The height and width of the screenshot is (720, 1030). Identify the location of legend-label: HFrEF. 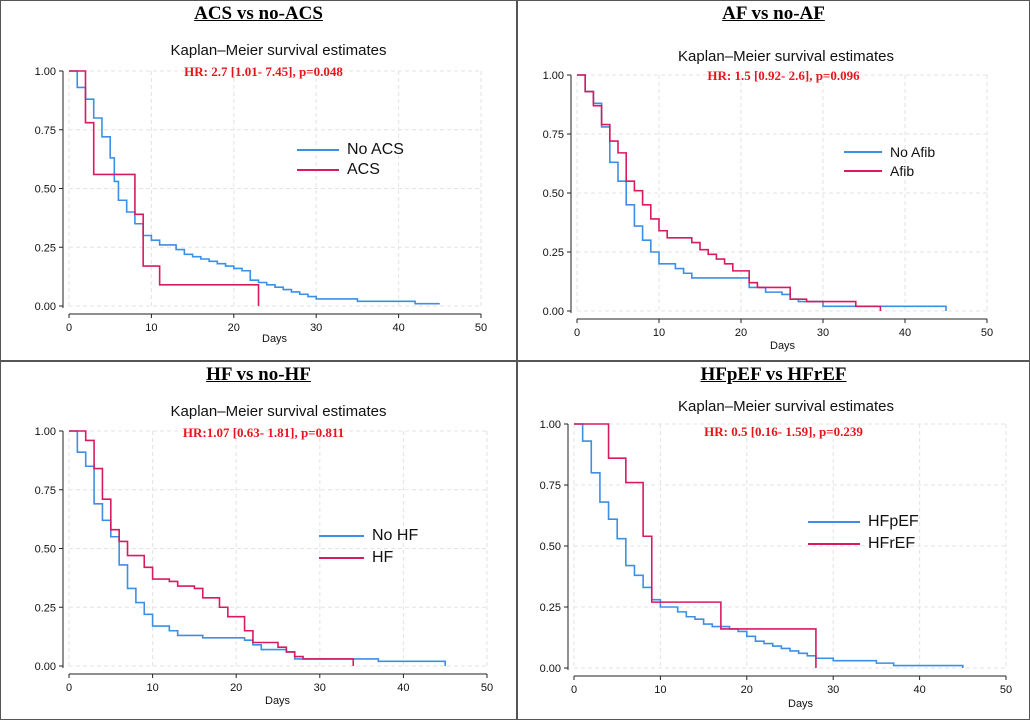
(892, 543).